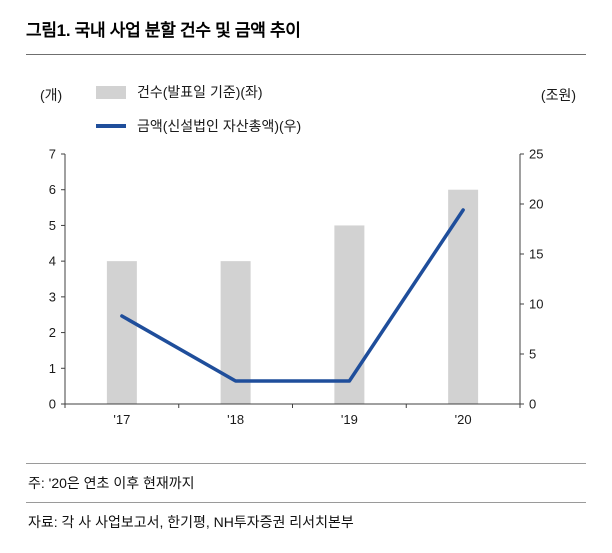  I want to click on left-tick-label: 6, so click(52, 189).